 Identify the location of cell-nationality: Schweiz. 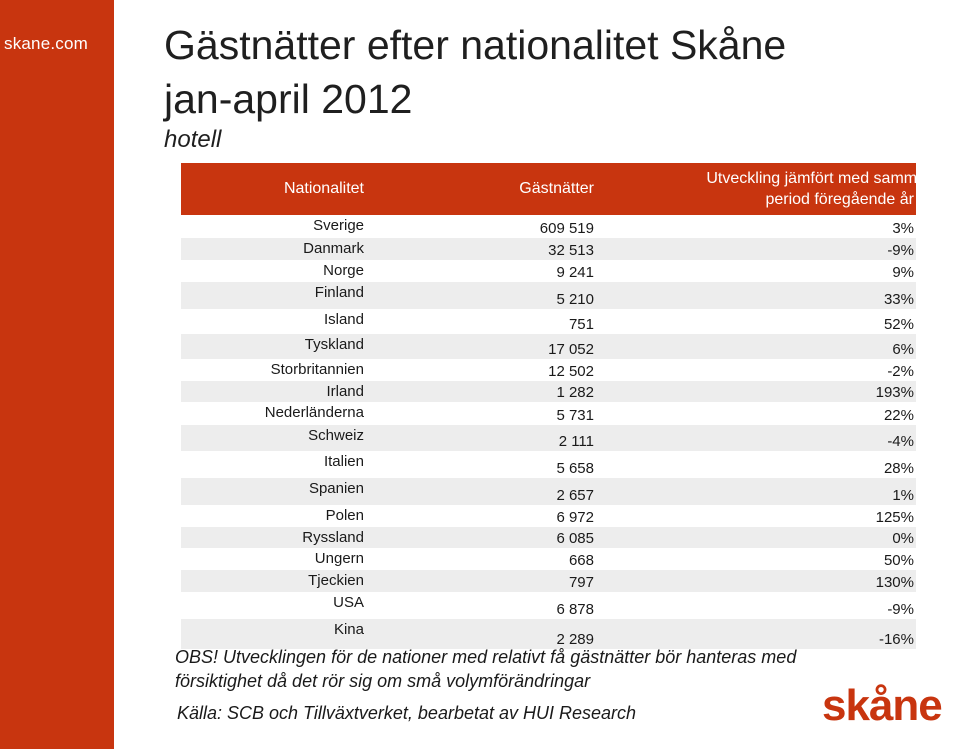
(273, 438).